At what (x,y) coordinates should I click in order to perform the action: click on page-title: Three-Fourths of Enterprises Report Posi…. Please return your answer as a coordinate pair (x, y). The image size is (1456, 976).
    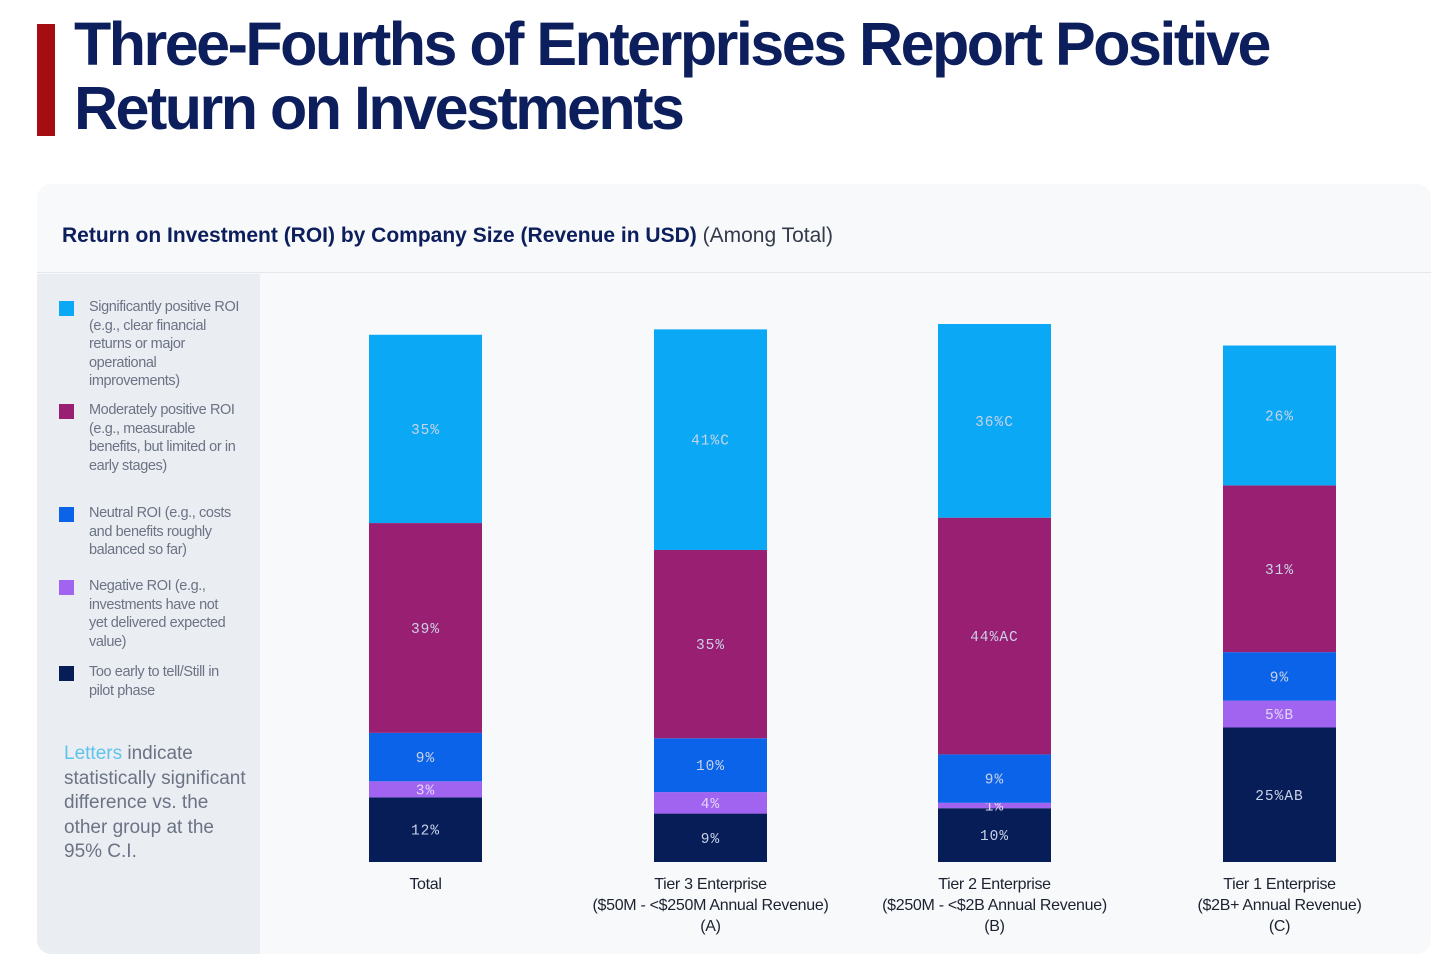
    Looking at the image, I should click on (672, 76).